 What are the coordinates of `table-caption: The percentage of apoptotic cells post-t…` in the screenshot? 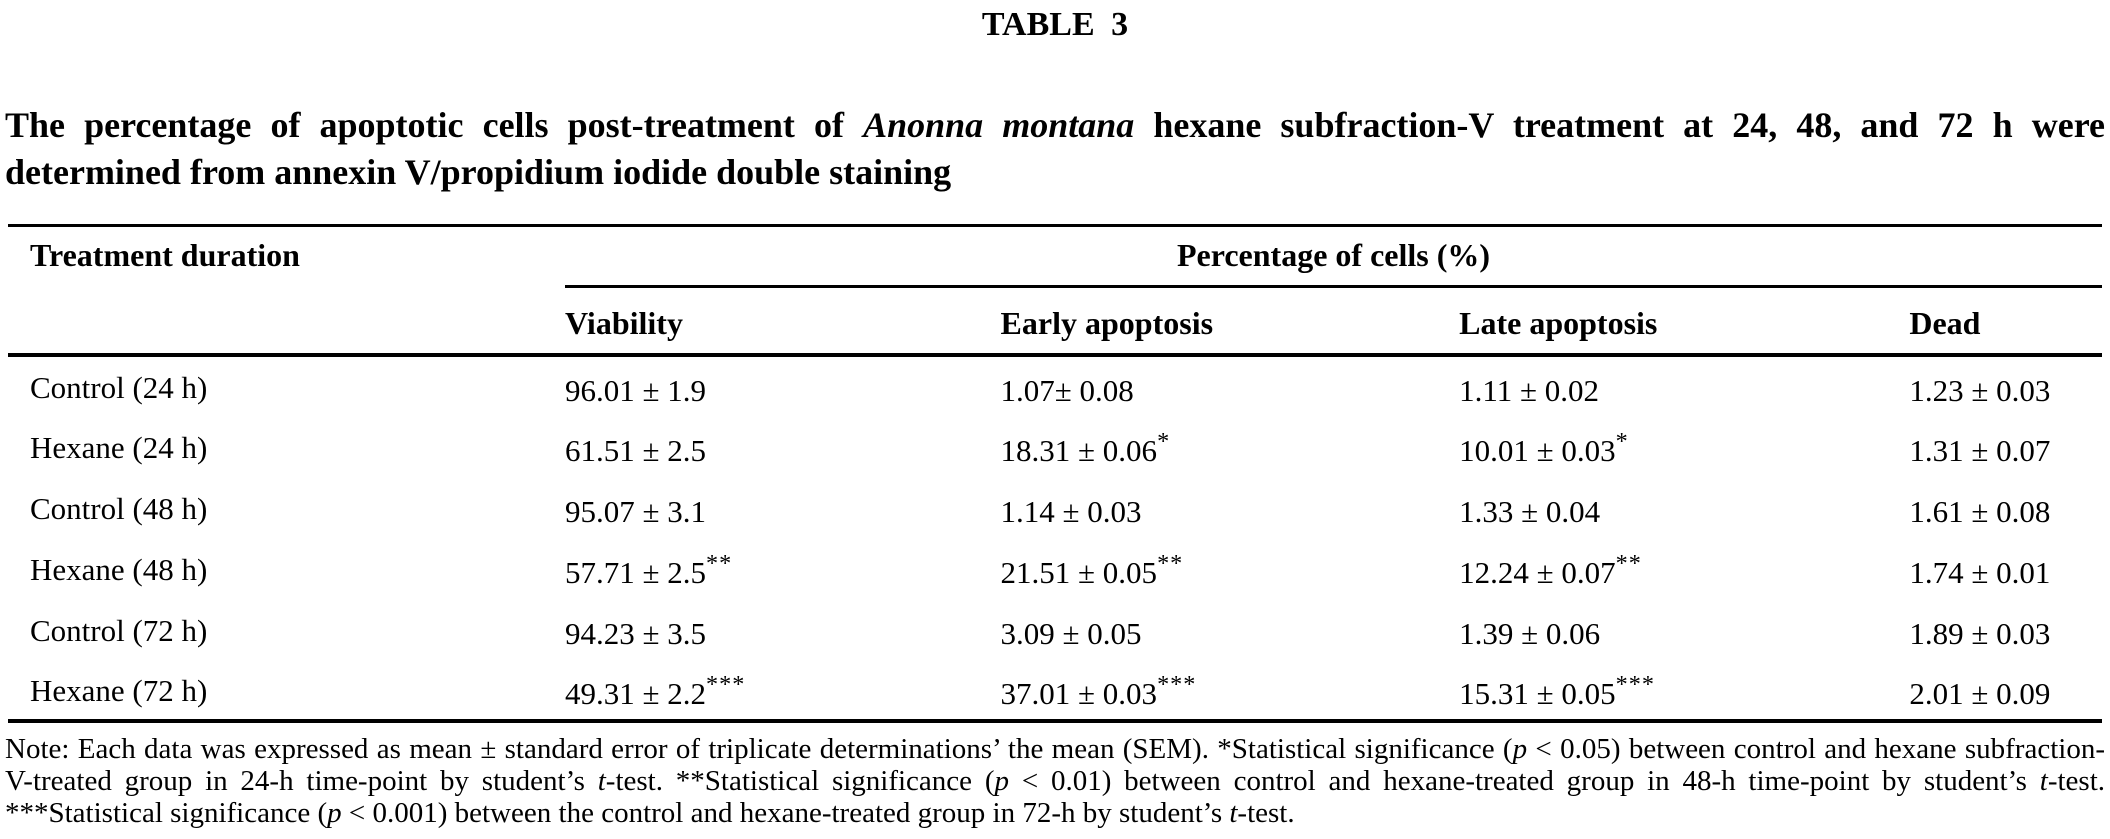 It's located at (1055, 149).